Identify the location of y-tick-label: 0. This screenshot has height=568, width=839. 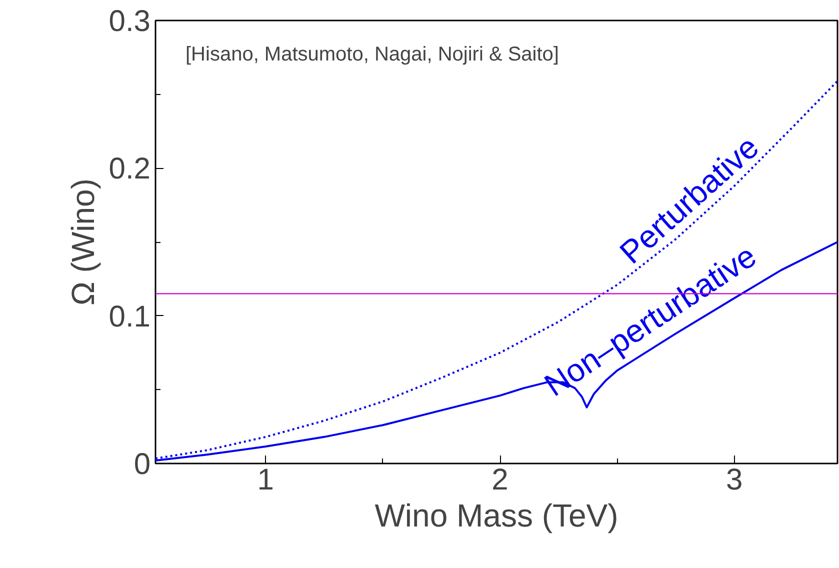
(142, 464).